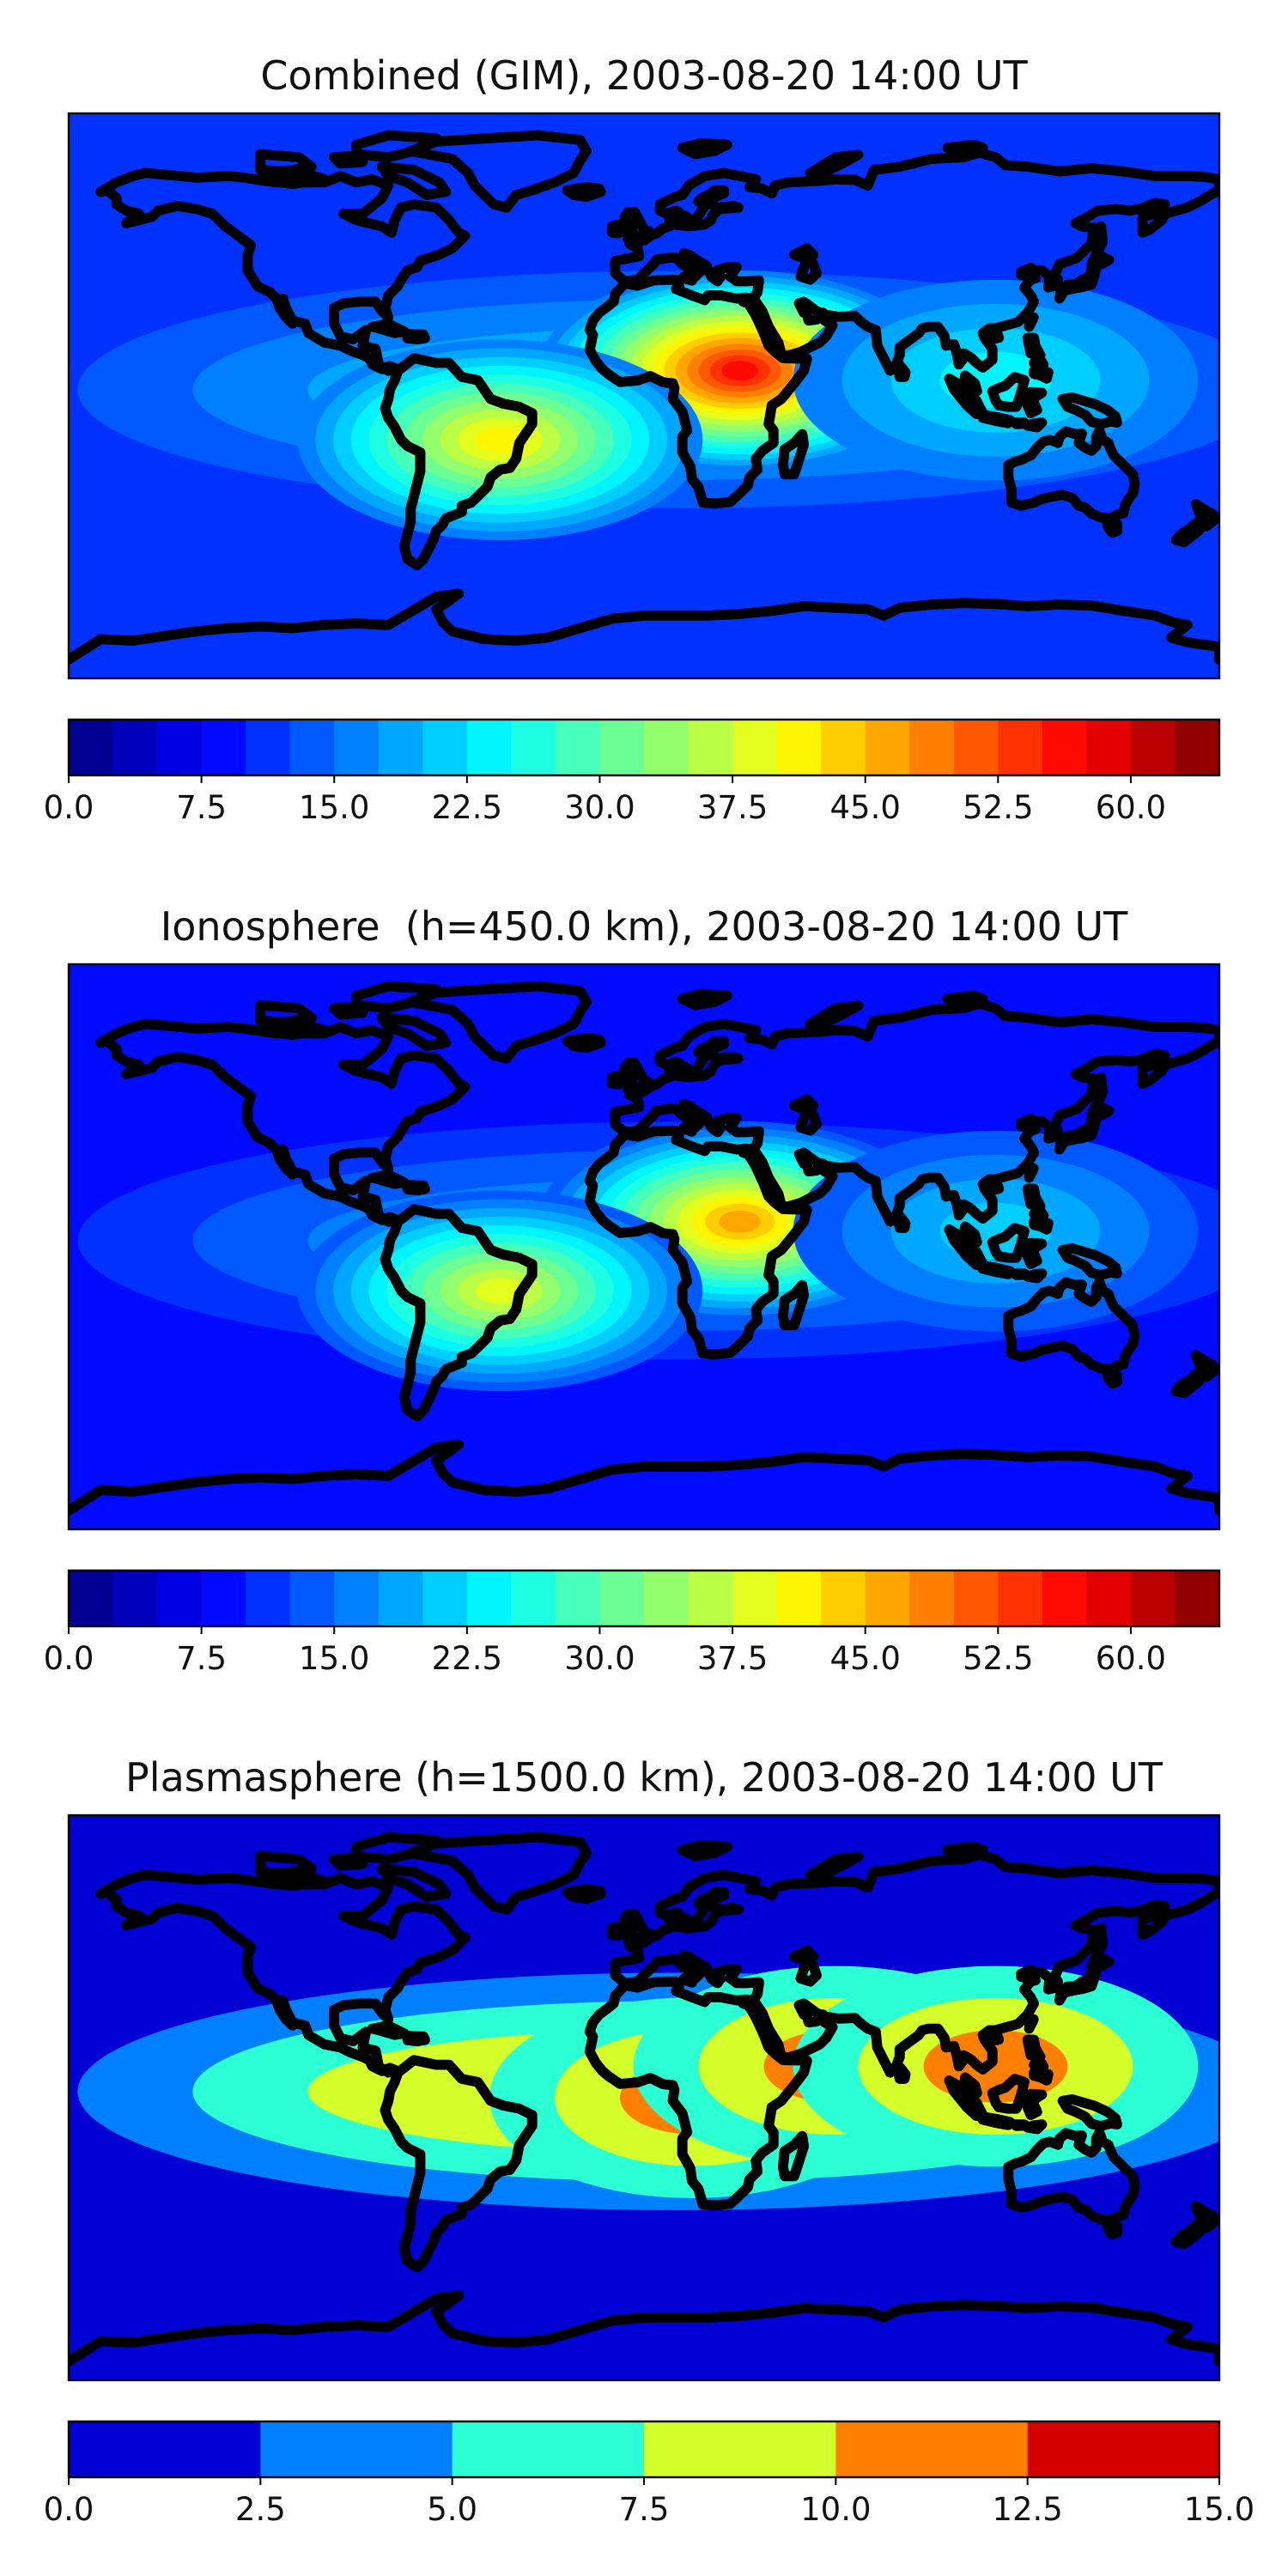 This screenshot has height=2576, width=1288. What do you see at coordinates (644, 75) in the screenshot?
I see `panel-title: Combined (GIM), 2003-08-20 14:00 UT` at bounding box center [644, 75].